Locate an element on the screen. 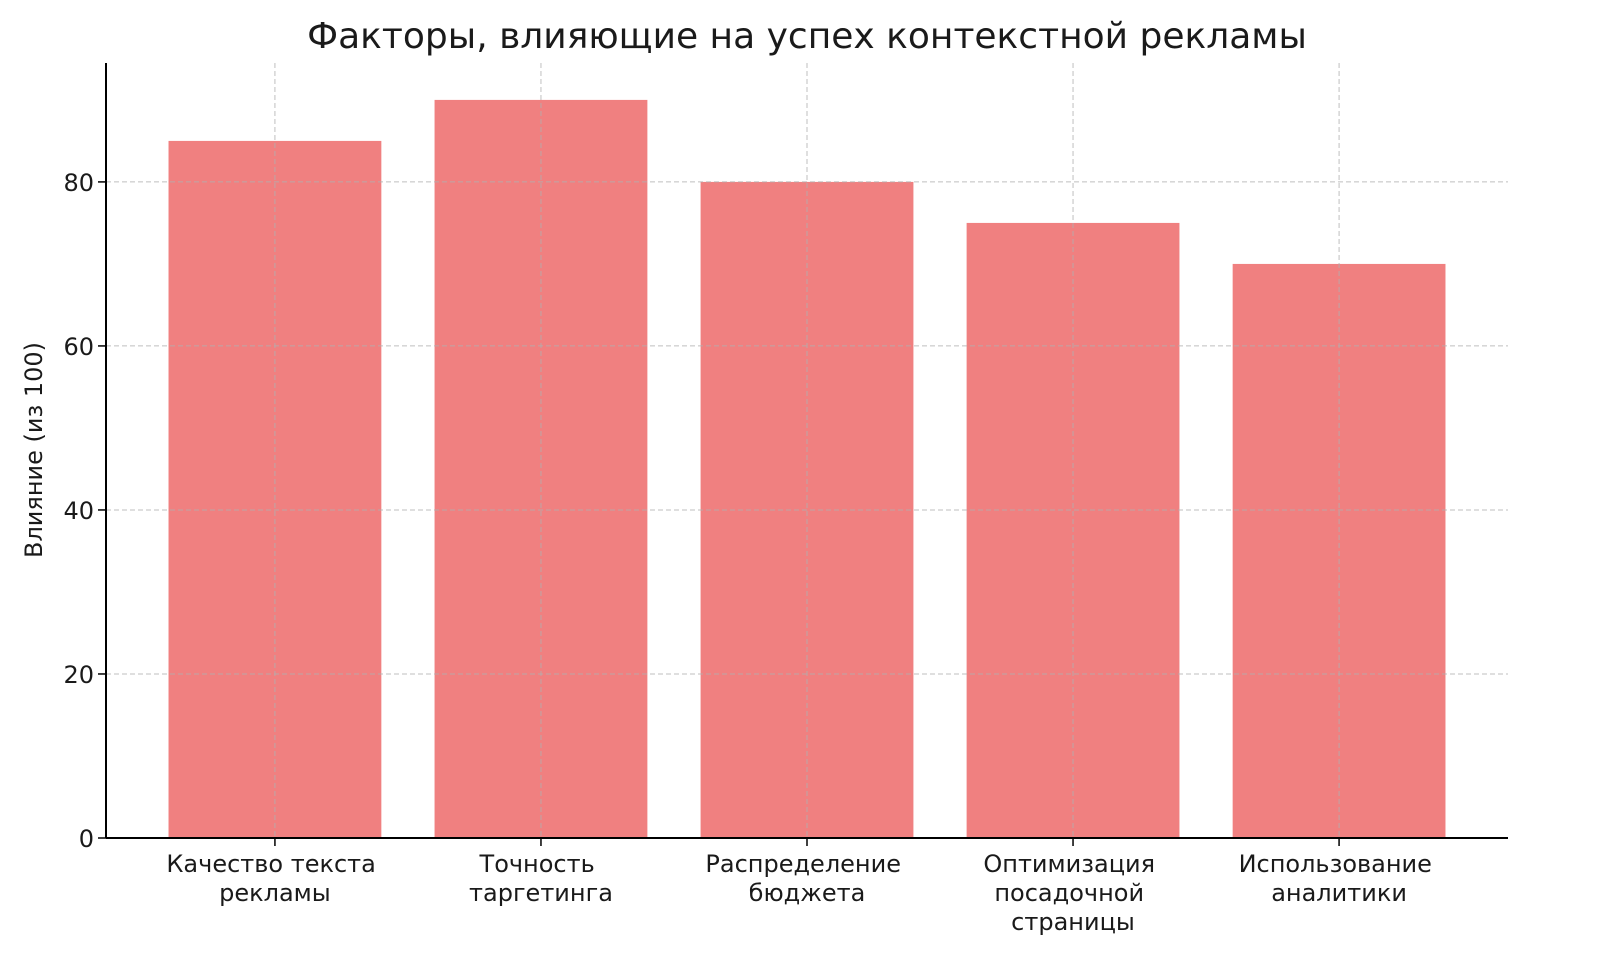 The width and height of the screenshot is (1600, 977). x-tick-label-line: таргетинга is located at coordinates (541, 893).